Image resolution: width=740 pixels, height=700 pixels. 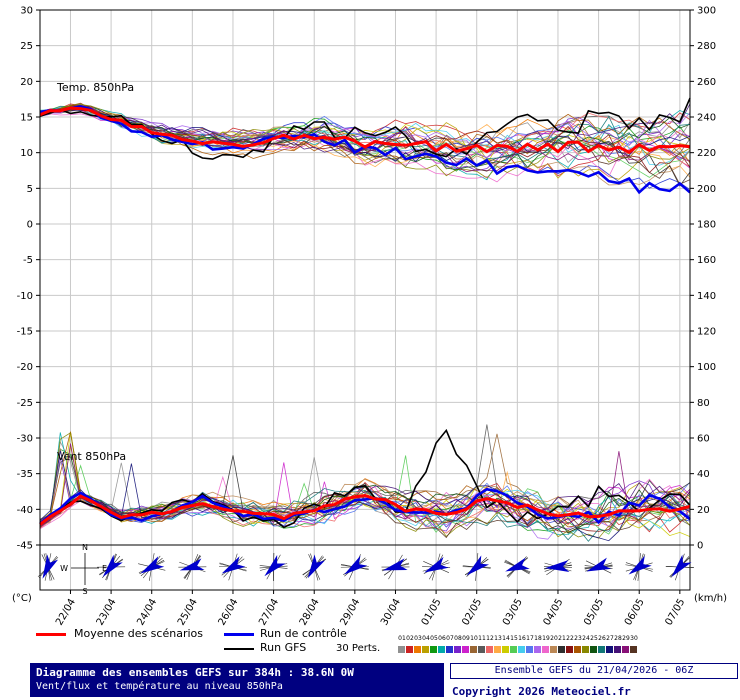 I want to click on member-number: 30, so click(x=634, y=638).